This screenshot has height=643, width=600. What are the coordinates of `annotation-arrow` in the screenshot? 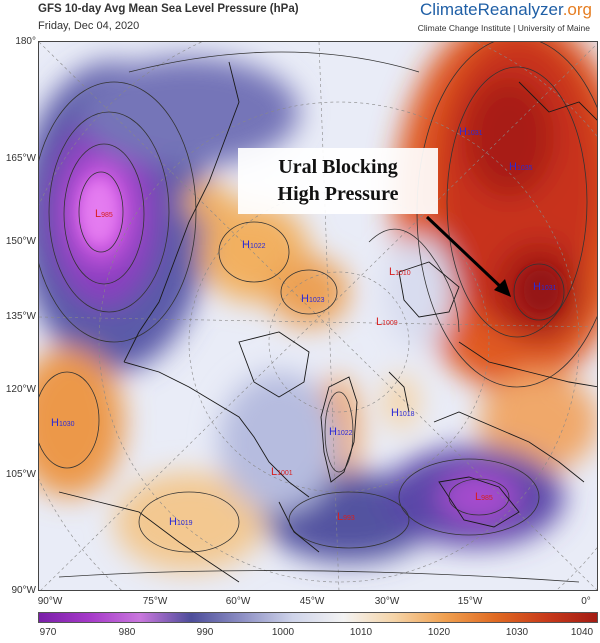 It's located at (468, 256).